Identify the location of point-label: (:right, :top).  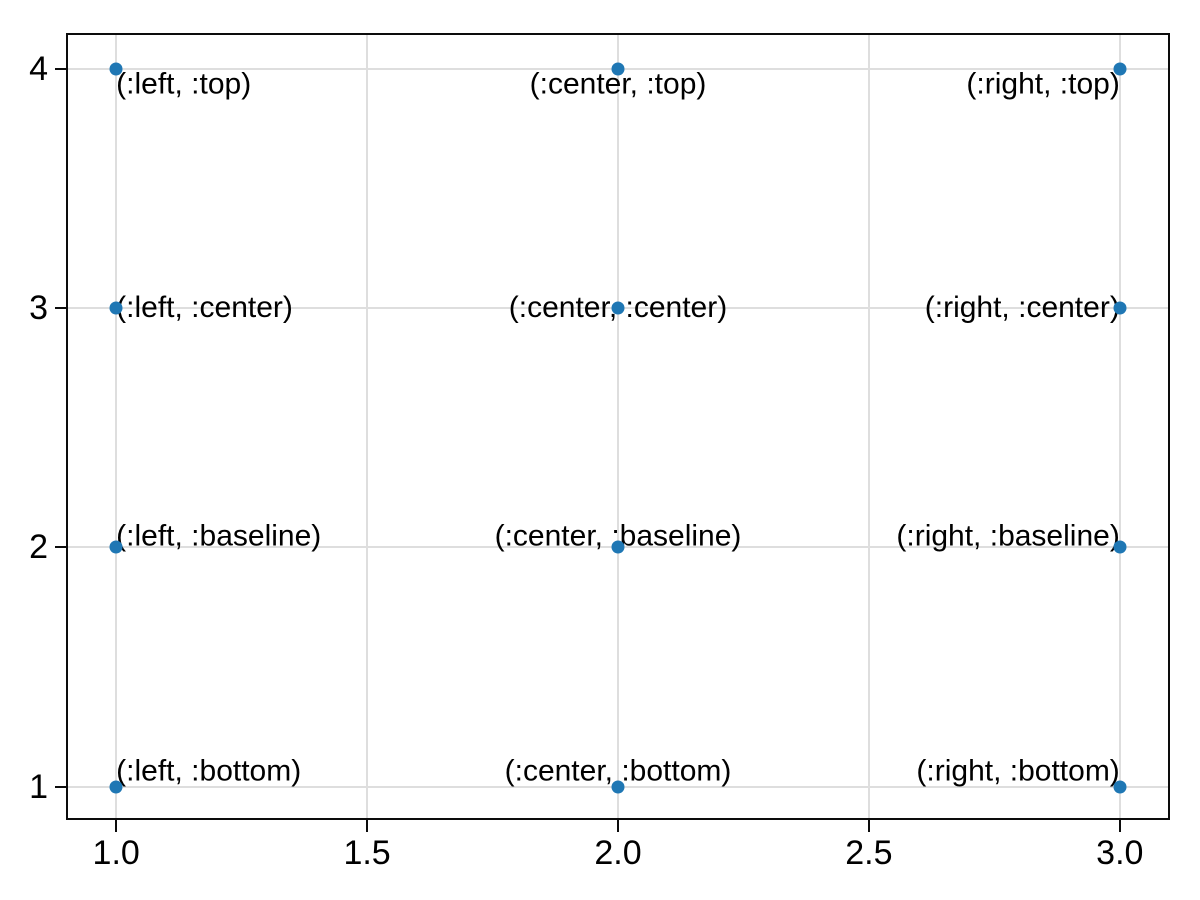
(1043, 84).